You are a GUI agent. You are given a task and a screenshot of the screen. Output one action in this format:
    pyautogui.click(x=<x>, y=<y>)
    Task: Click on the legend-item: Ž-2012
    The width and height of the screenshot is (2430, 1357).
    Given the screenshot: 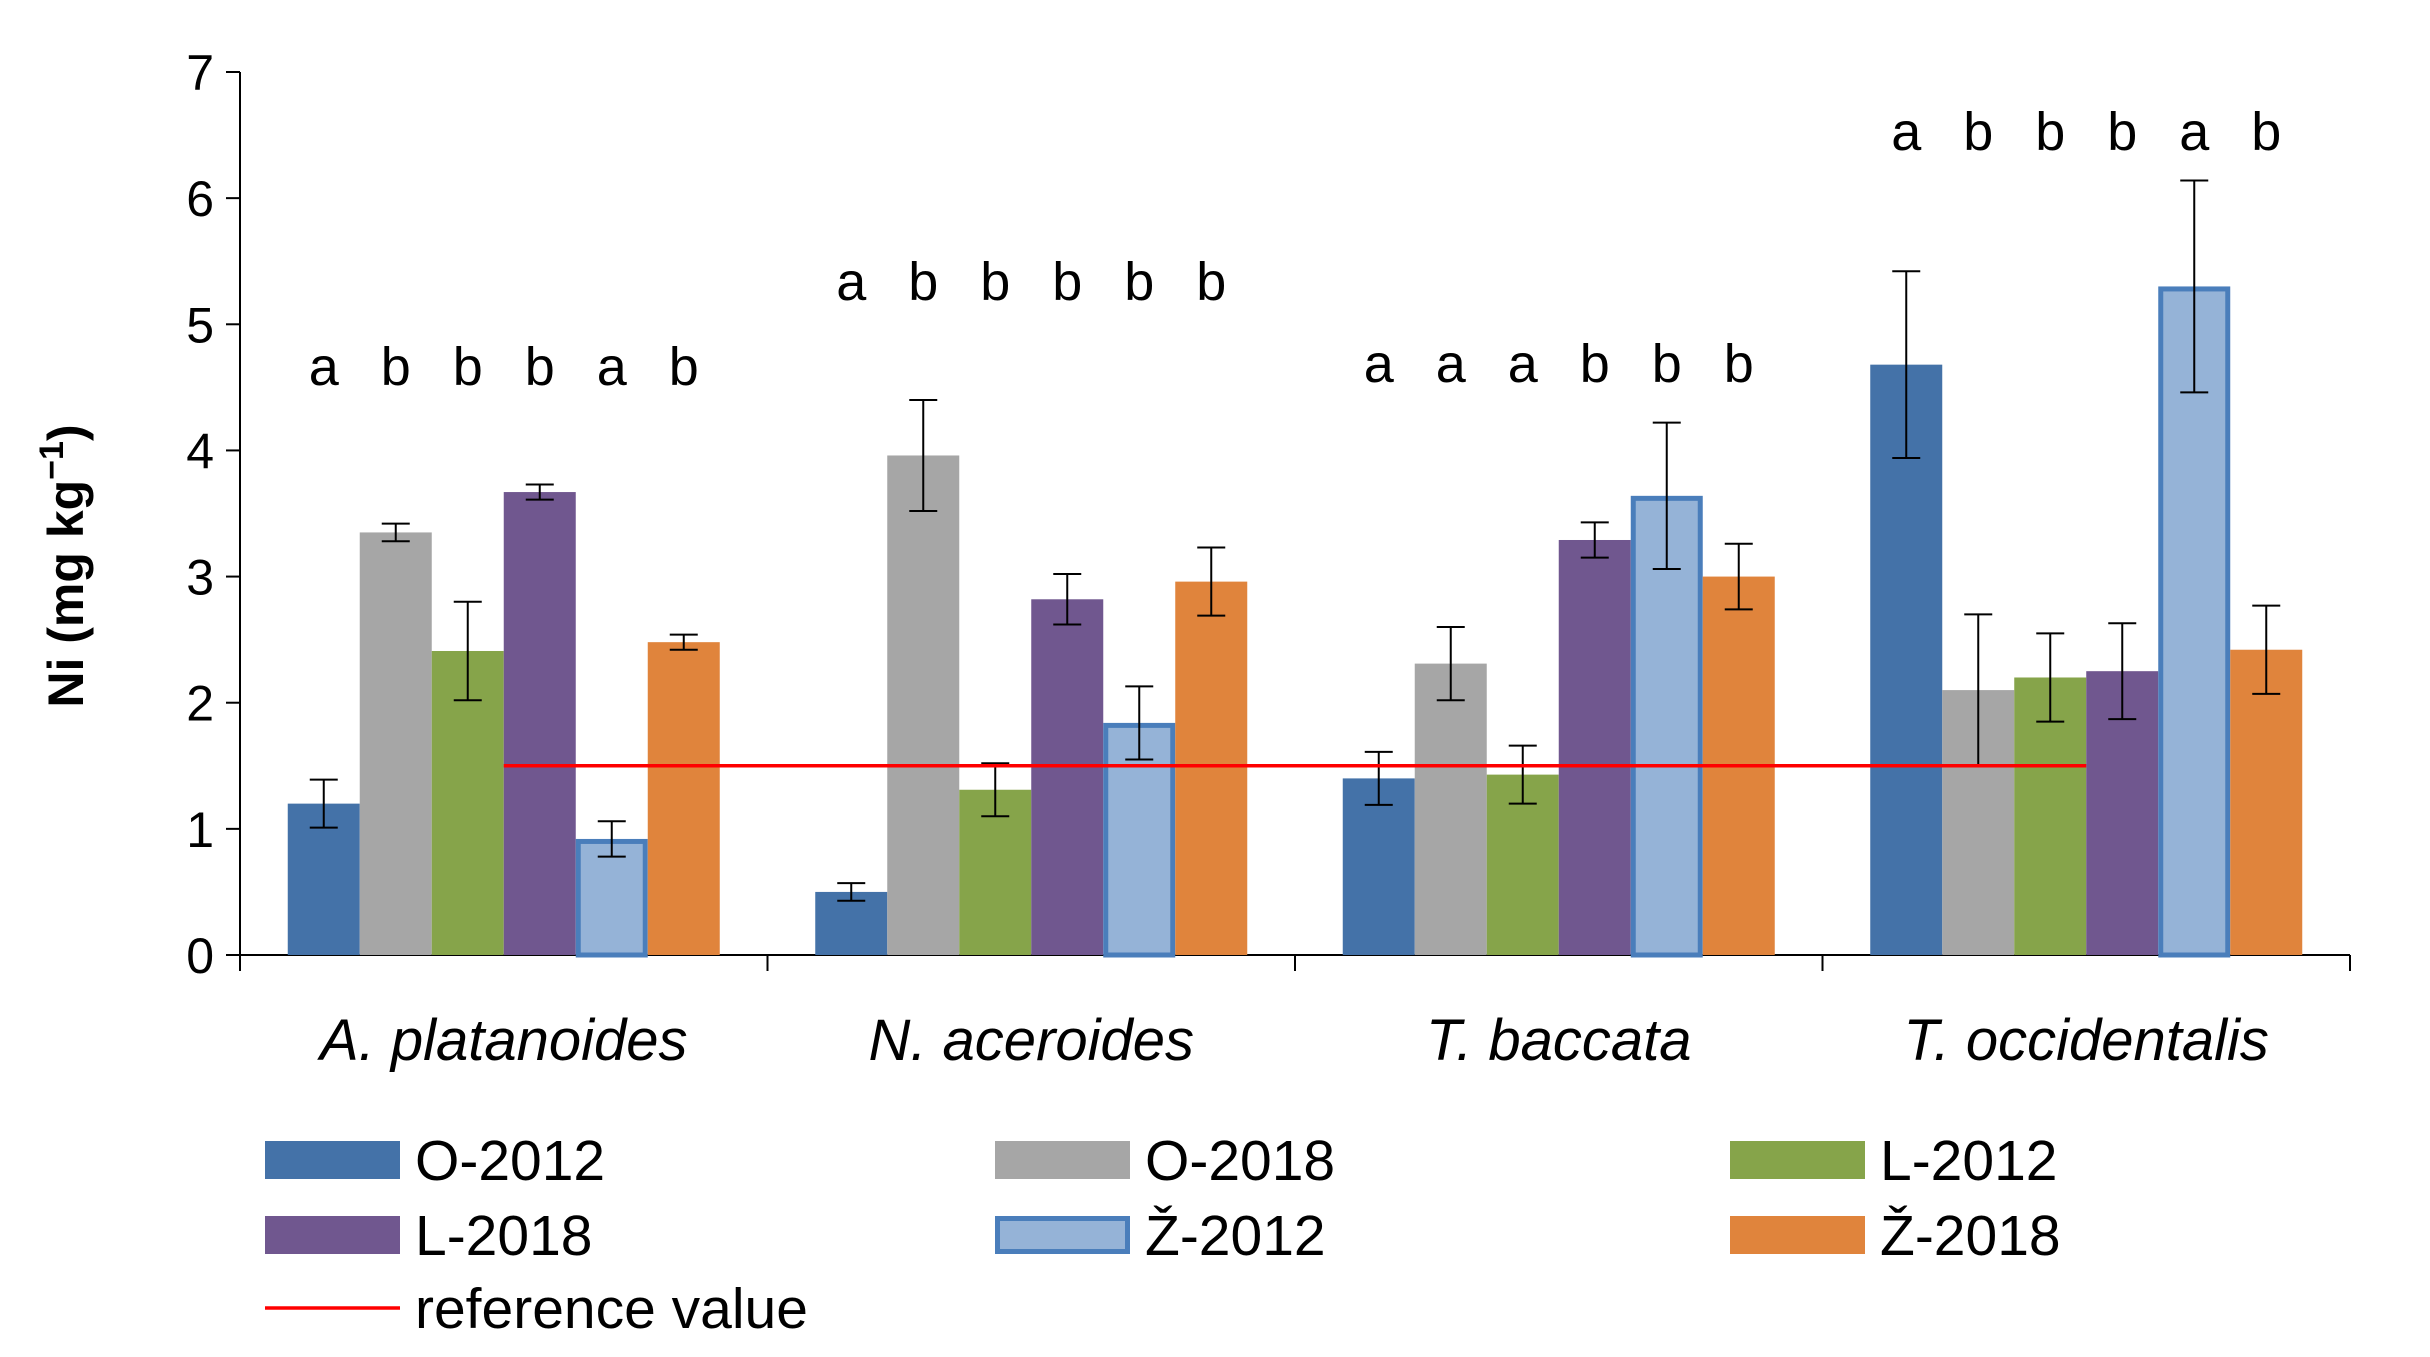 What is the action you would take?
    pyautogui.click(x=1160, y=1236)
    